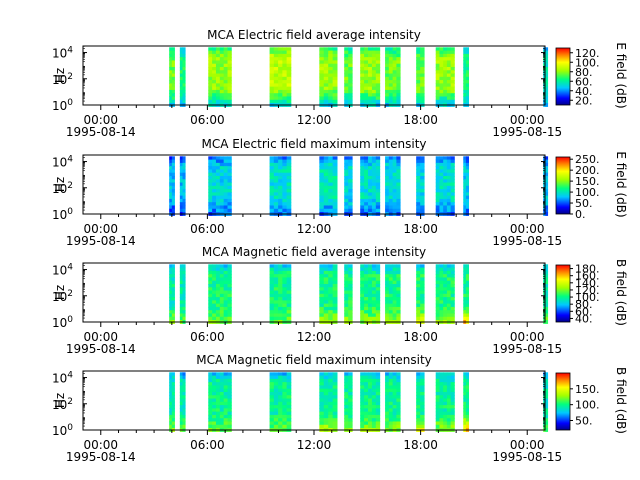 This screenshot has height=480, width=640. What do you see at coordinates (584, 100) in the screenshot?
I see `colorbar-tick-label: 20.` at bounding box center [584, 100].